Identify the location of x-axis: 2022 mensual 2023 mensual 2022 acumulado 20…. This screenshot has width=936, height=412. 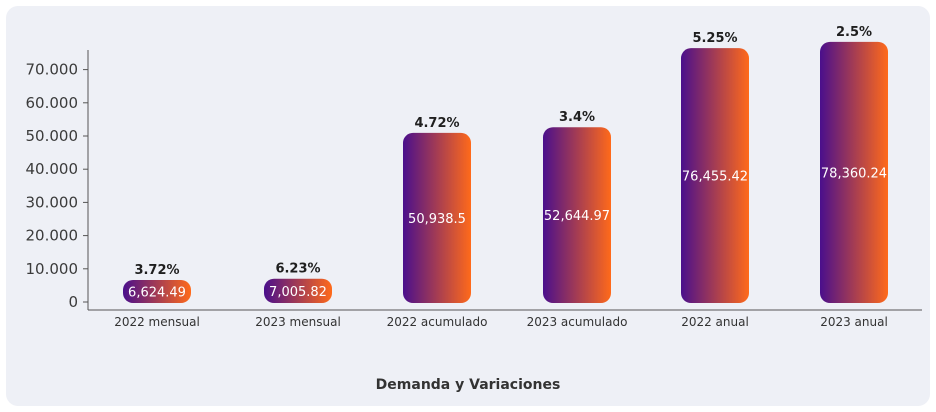
(505, 319).